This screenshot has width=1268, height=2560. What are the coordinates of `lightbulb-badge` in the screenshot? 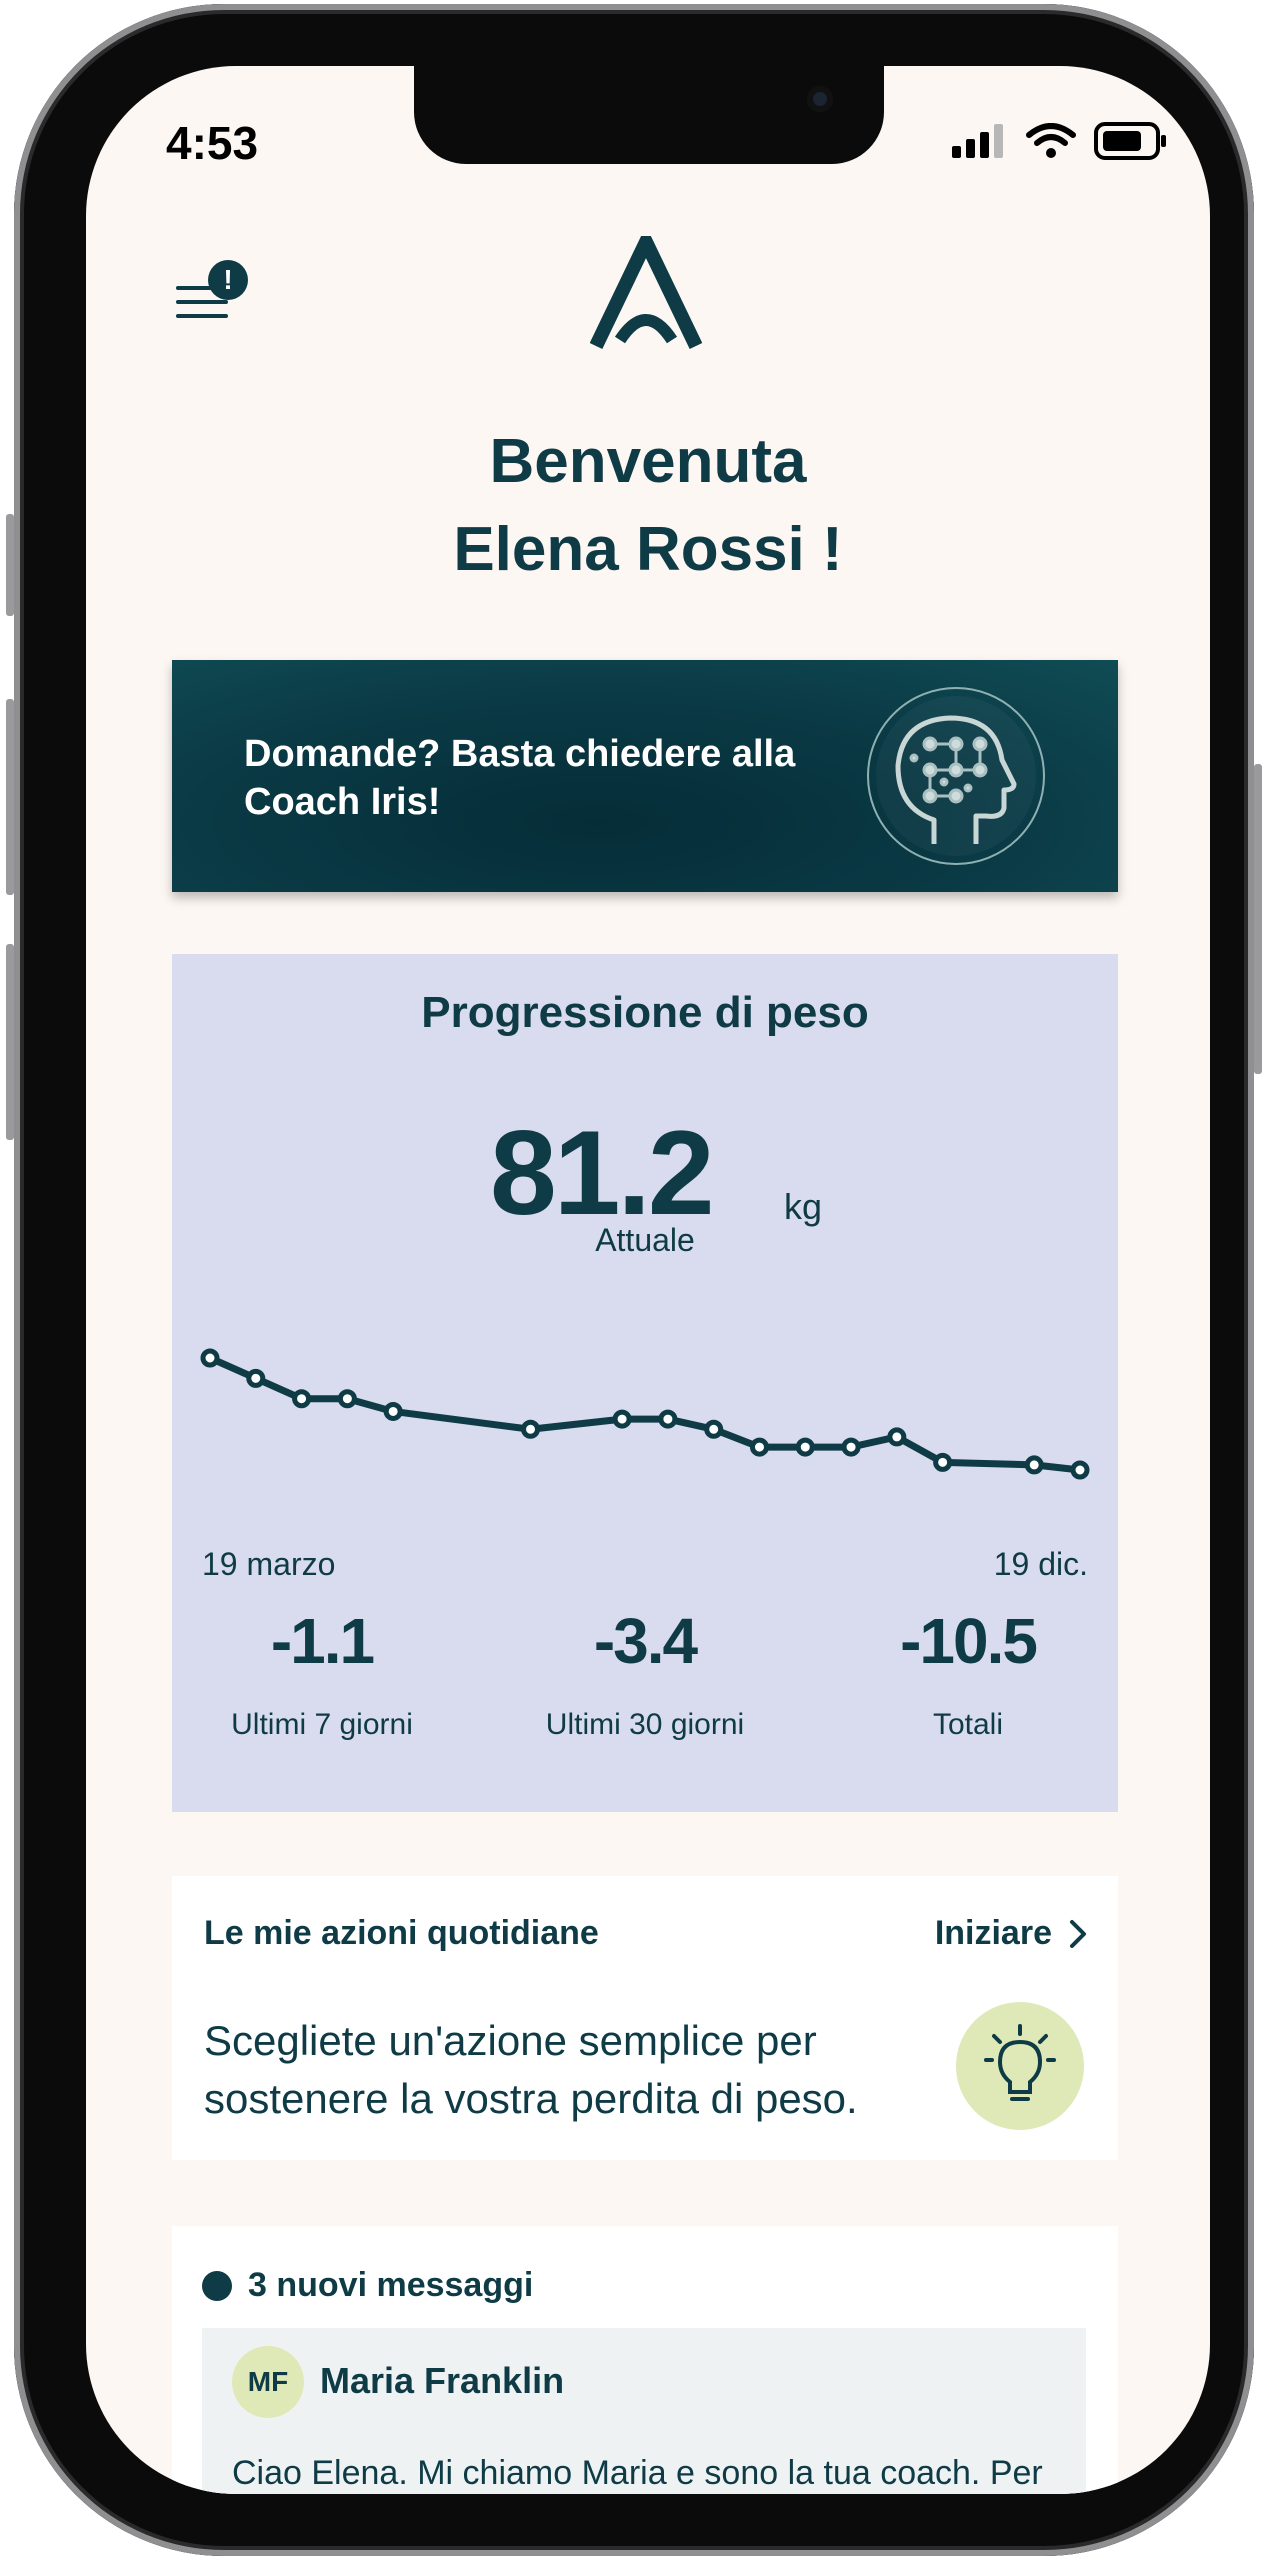 It's located at (1020, 2066).